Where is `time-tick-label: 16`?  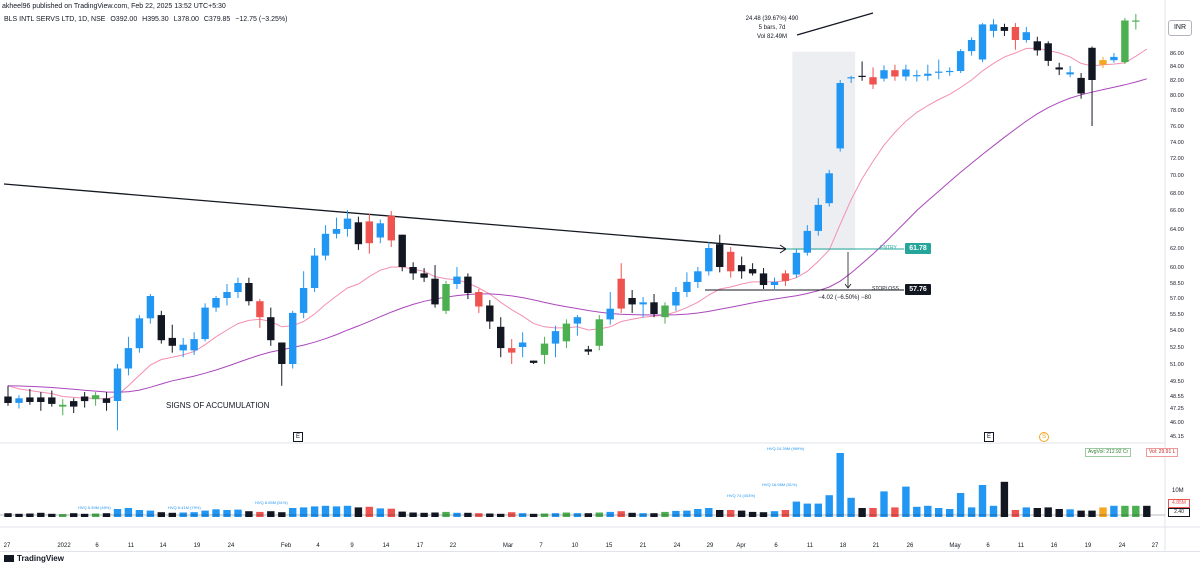 time-tick-label: 16 is located at coordinates (1054, 546).